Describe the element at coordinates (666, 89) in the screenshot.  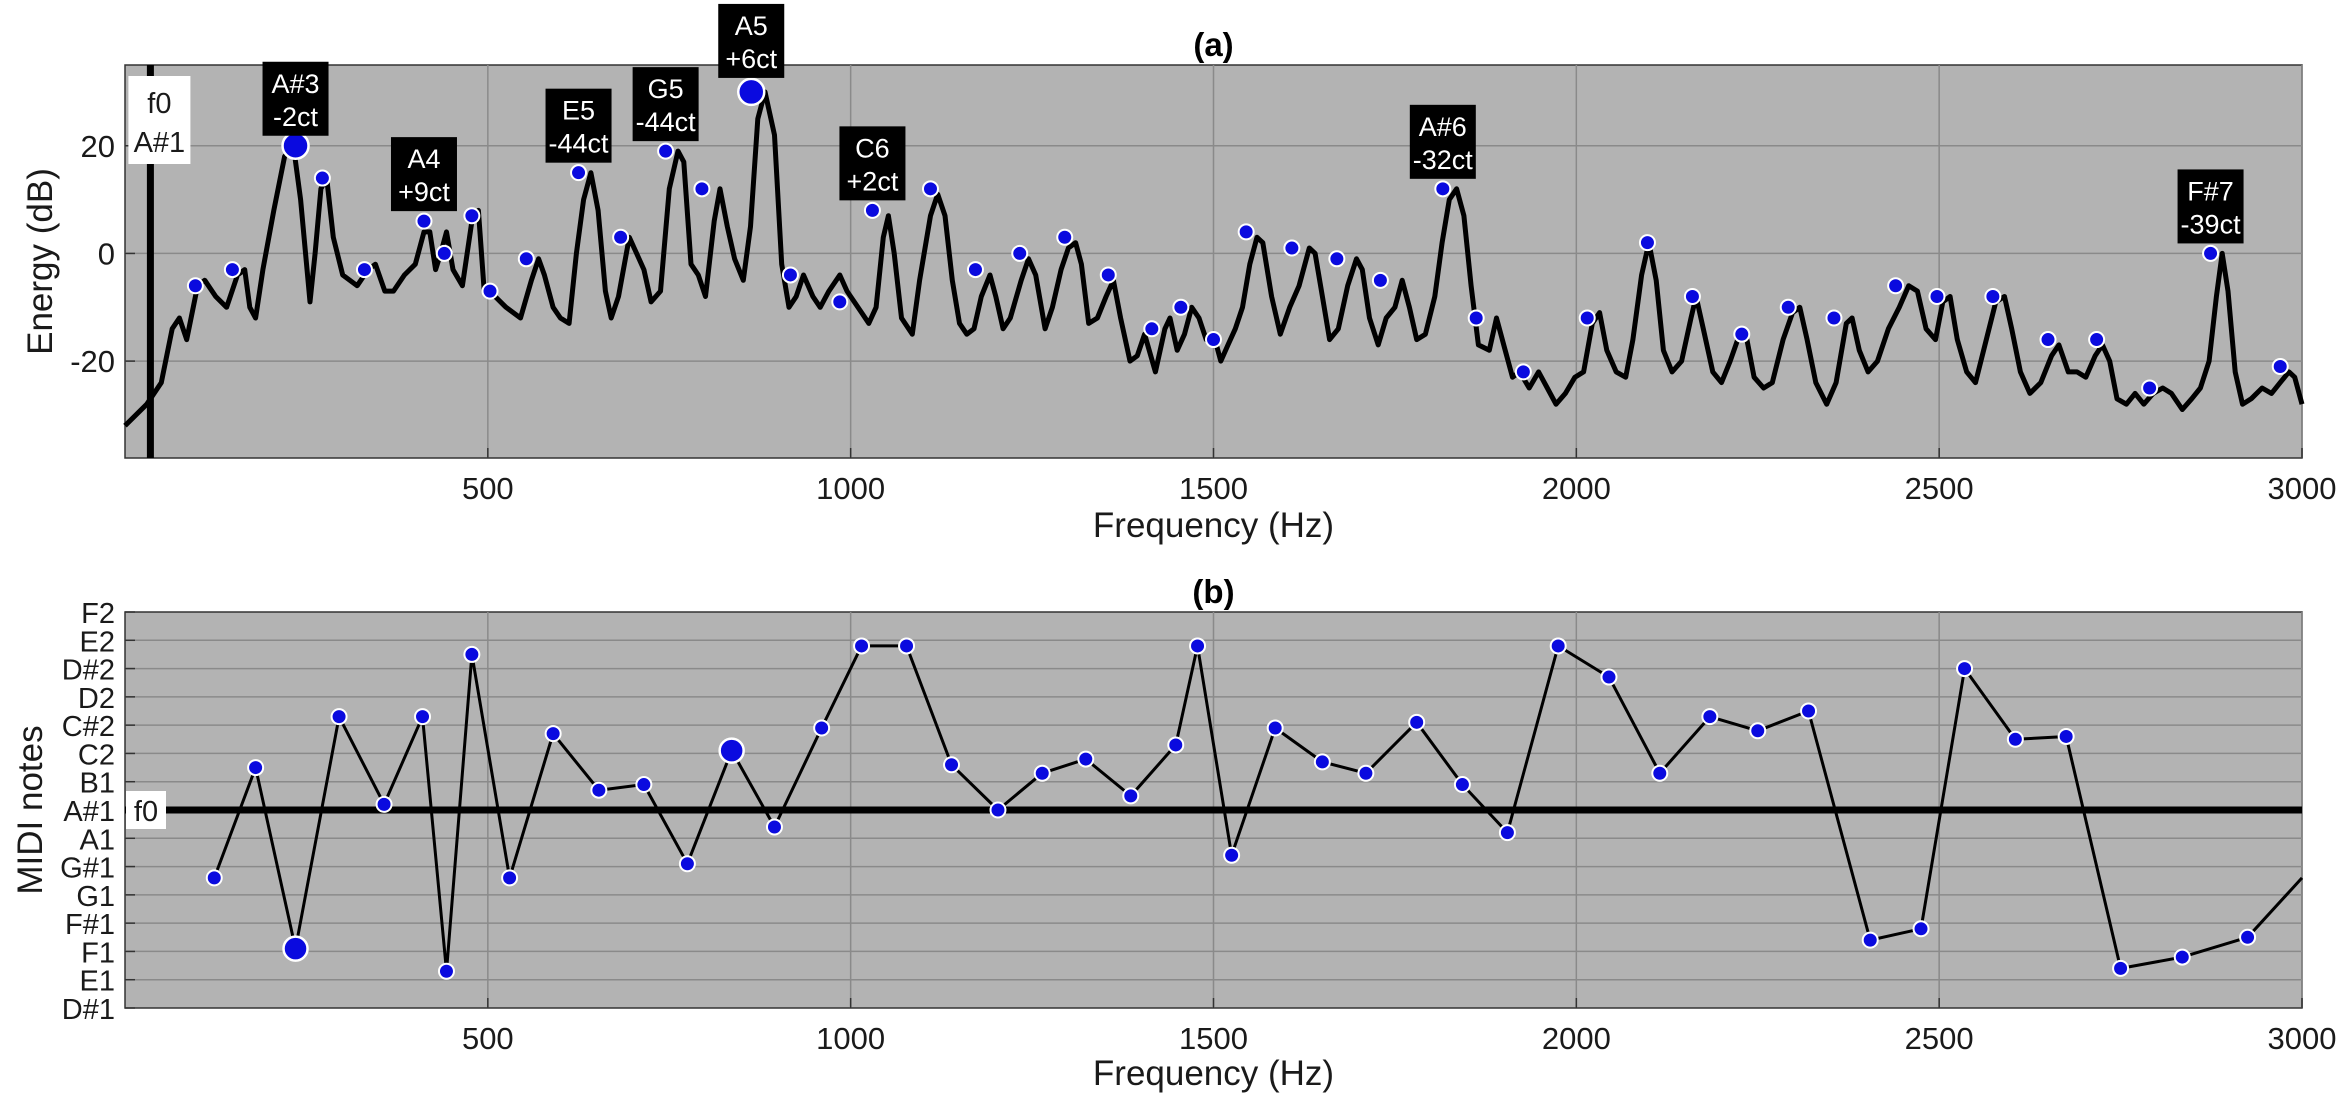
I see `panel-a-annotation-note: G5` at that location.